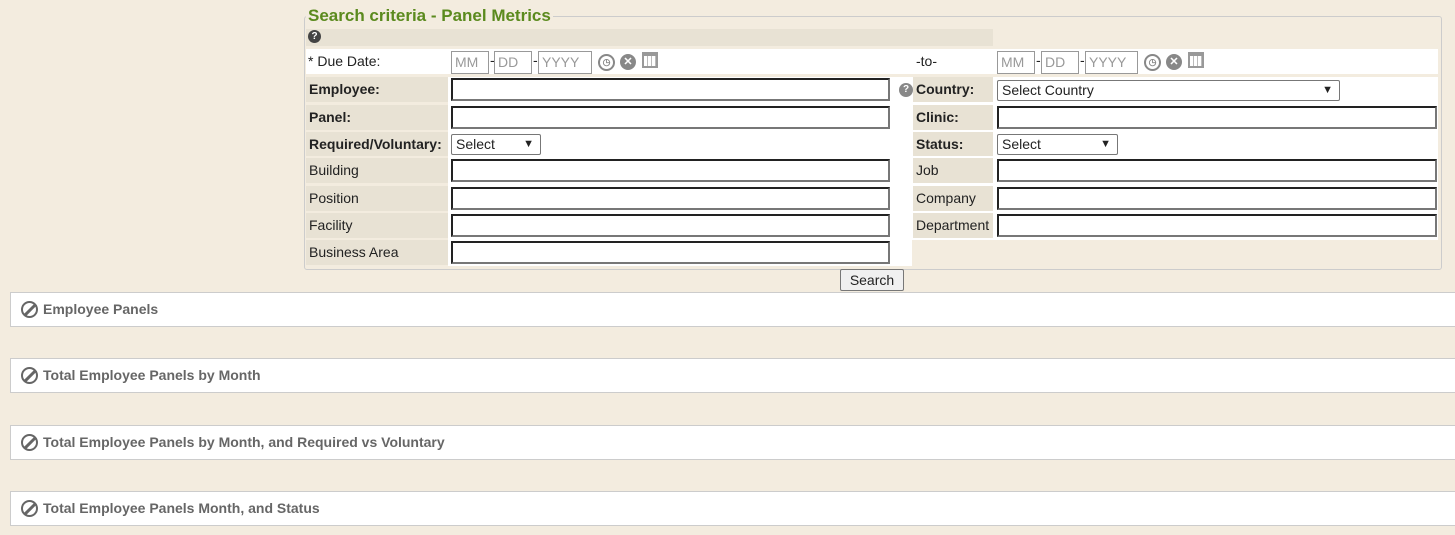  What do you see at coordinates (732, 309) in the screenshot?
I see `panel-employee-panels: Employee Panels` at bounding box center [732, 309].